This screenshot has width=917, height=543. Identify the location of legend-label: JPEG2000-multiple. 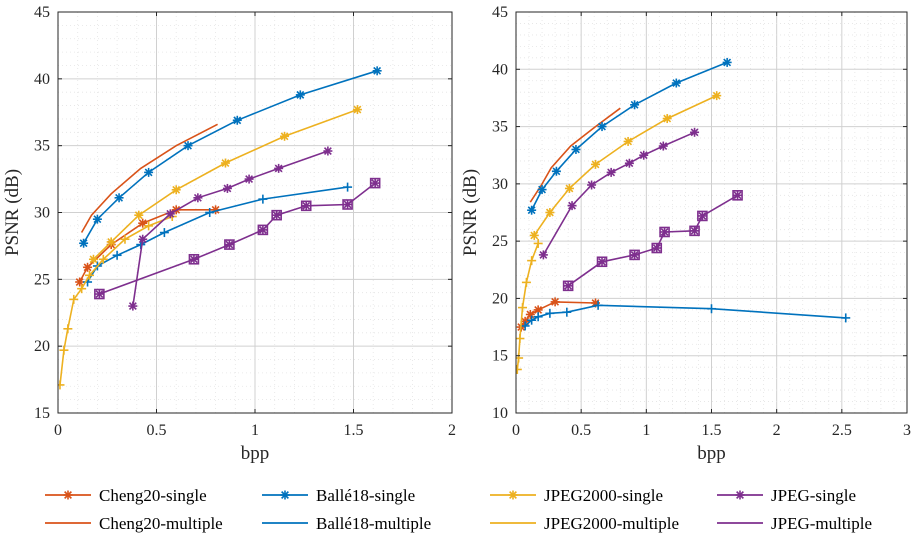
(611, 523).